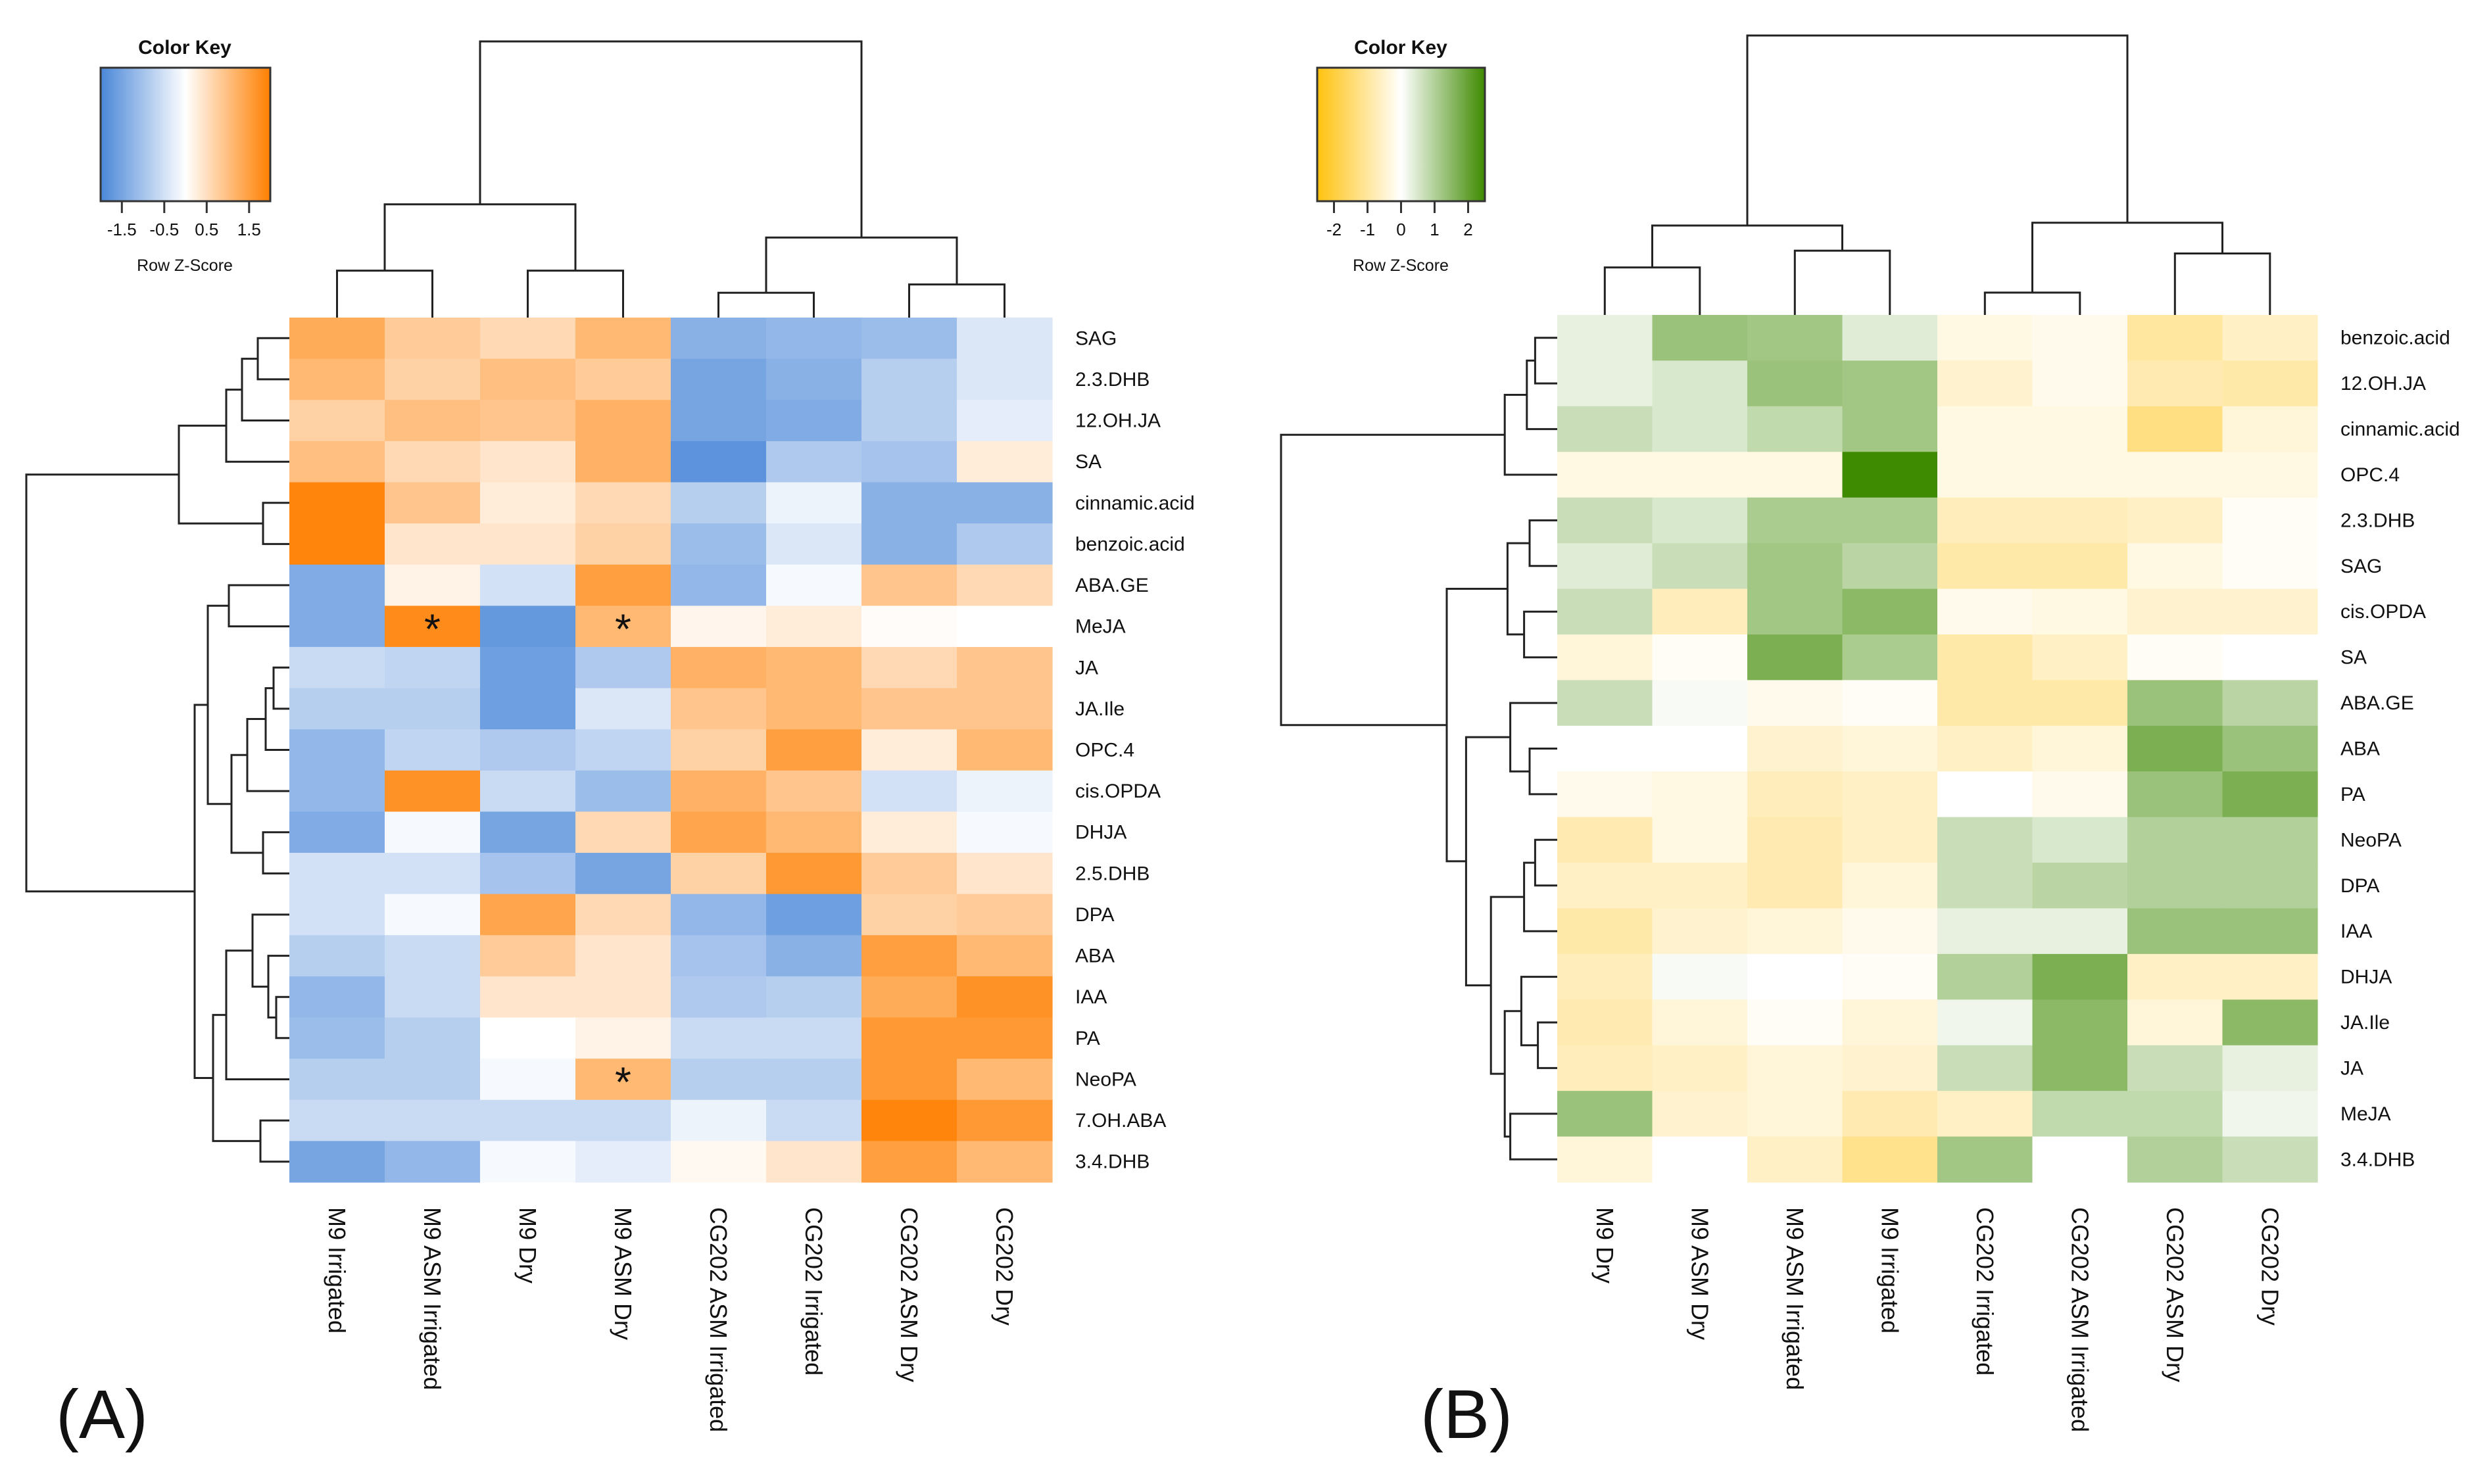  I want to click on column-label: M9 Irrigated, so click(1889, 1270).